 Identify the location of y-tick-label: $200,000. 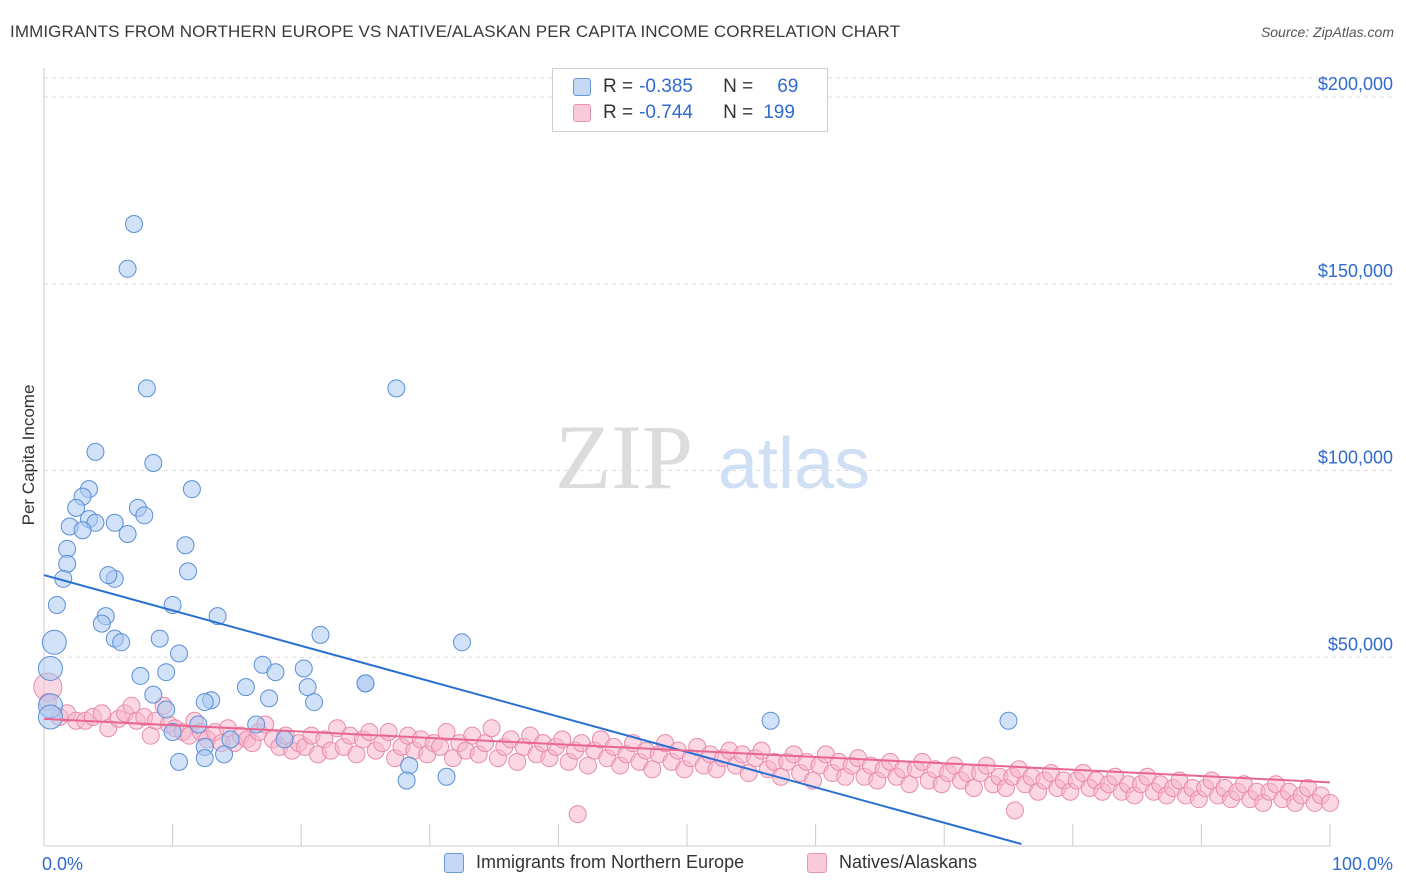
(1355, 84).